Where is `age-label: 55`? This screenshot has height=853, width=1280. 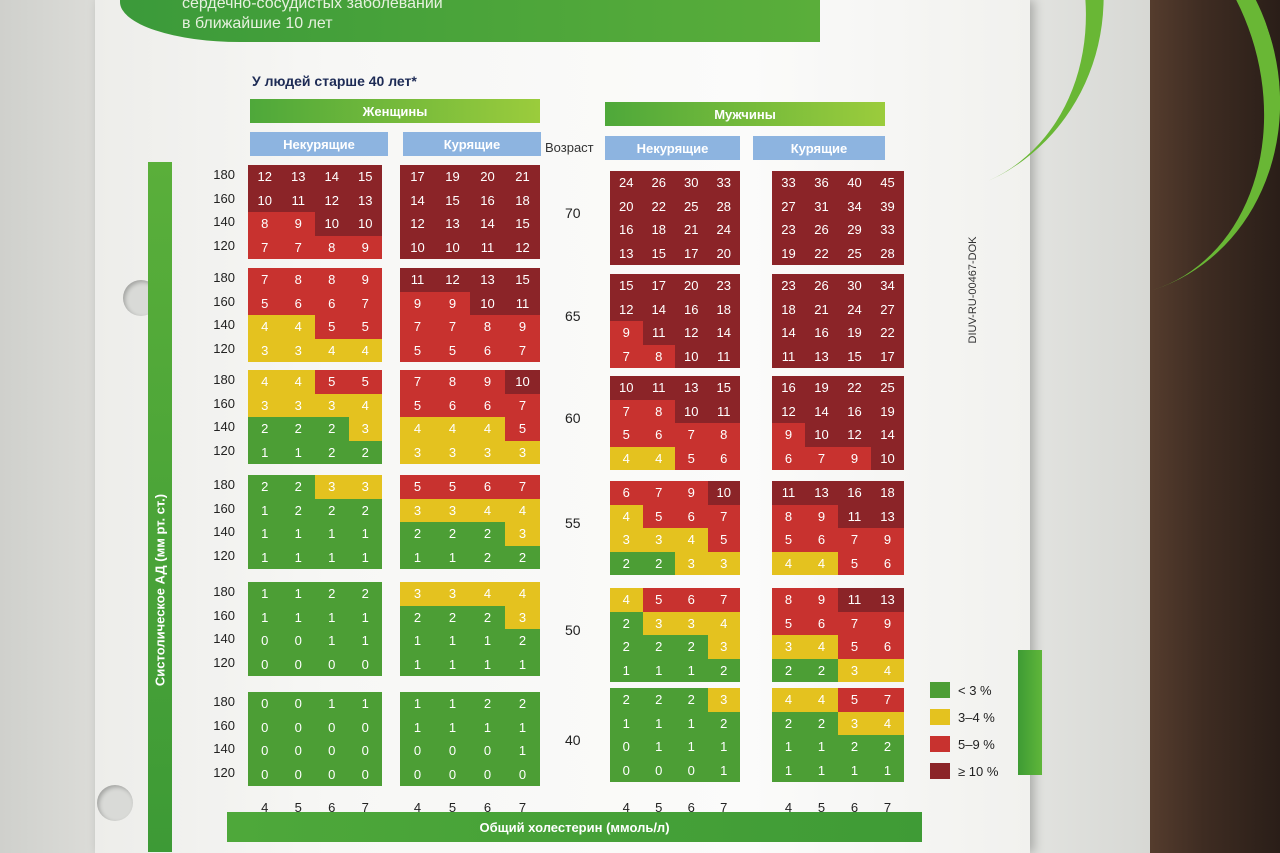 age-label: 55 is located at coordinates (573, 523).